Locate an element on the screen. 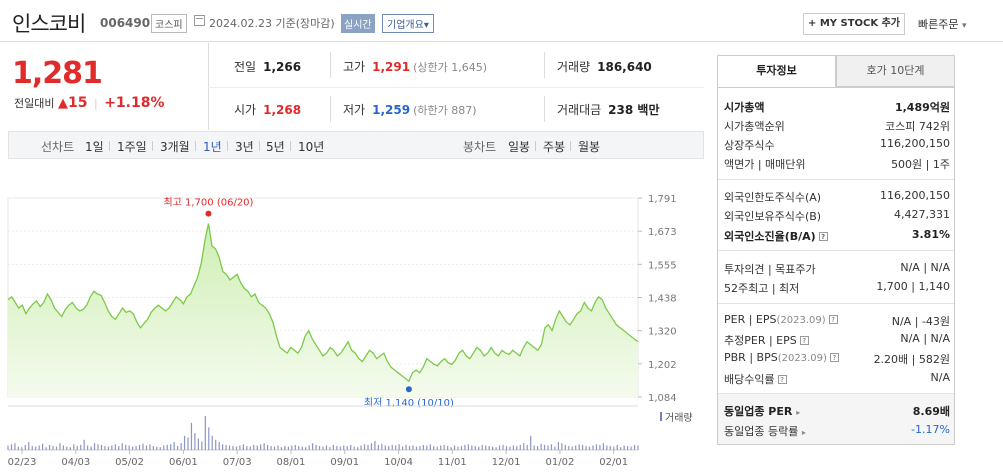 This screenshot has height=475, width=1003. period-1w: 1주일 is located at coordinates (132, 147).